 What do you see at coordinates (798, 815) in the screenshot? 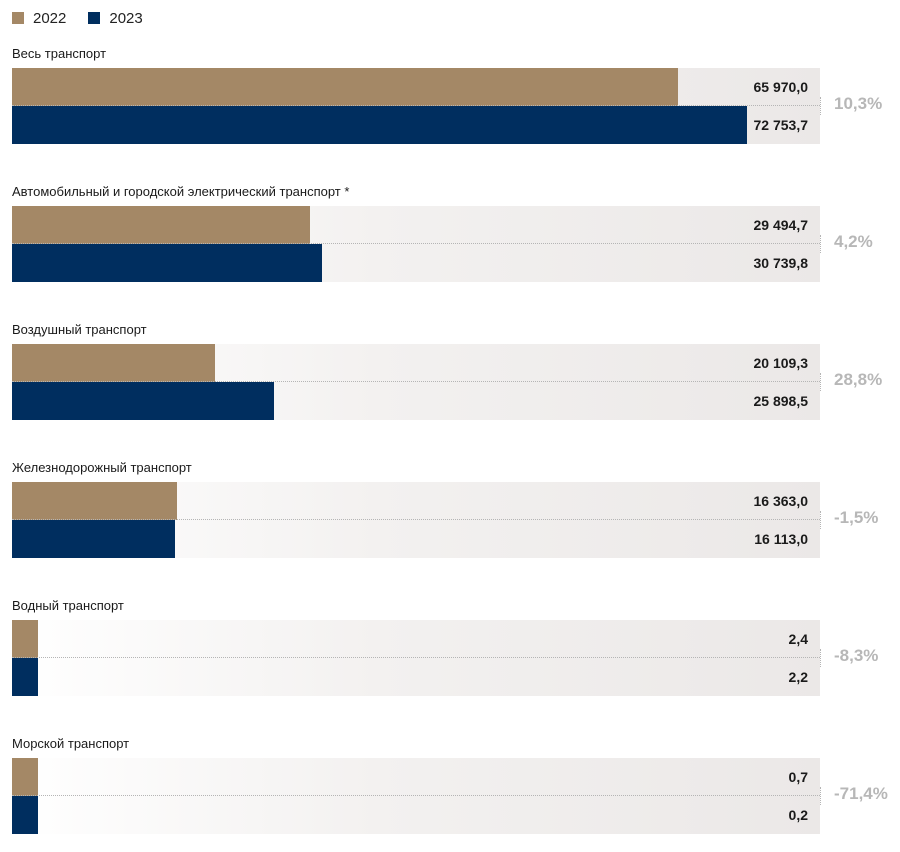
I see `data-label-2023: 0,2` at bounding box center [798, 815].